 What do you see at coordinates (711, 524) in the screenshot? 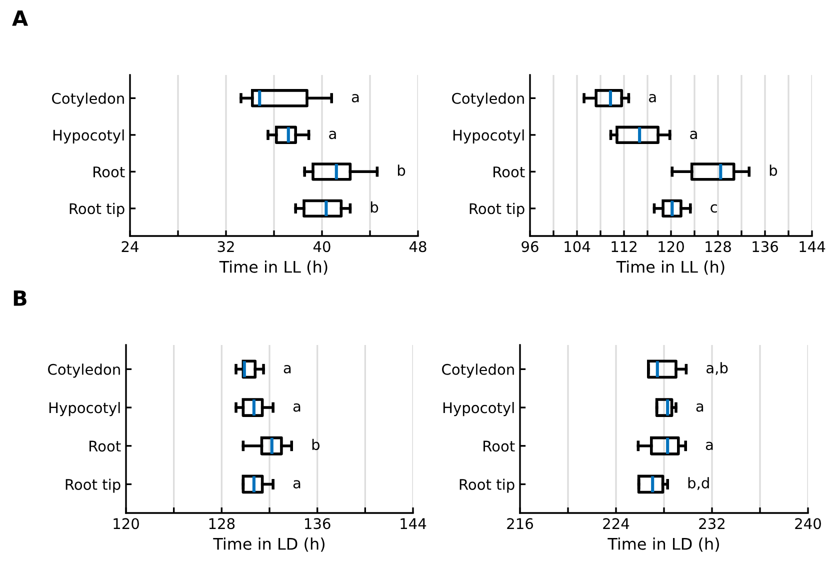
I see `x-tick-label: 232` at bounding box center [711, 524].